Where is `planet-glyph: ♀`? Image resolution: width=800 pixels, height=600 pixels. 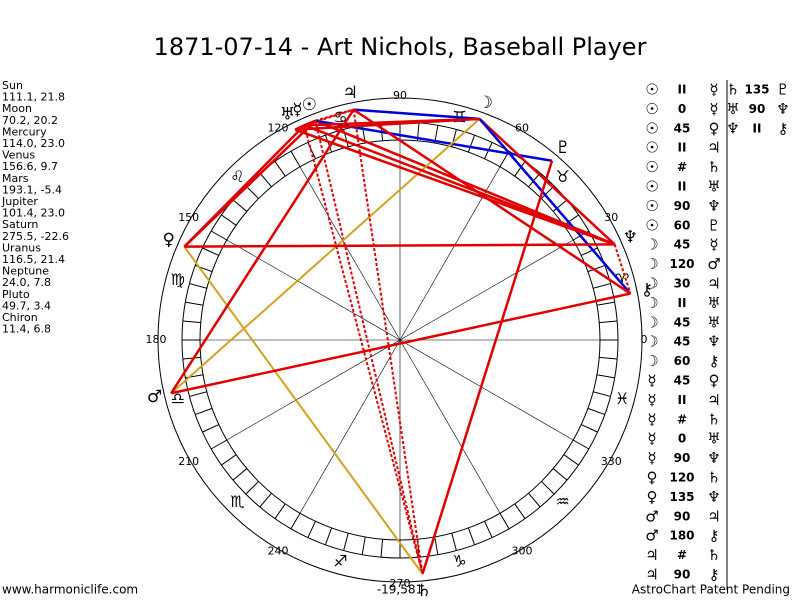
planet-glyph: ♀ is located at coordinates (168, 240).